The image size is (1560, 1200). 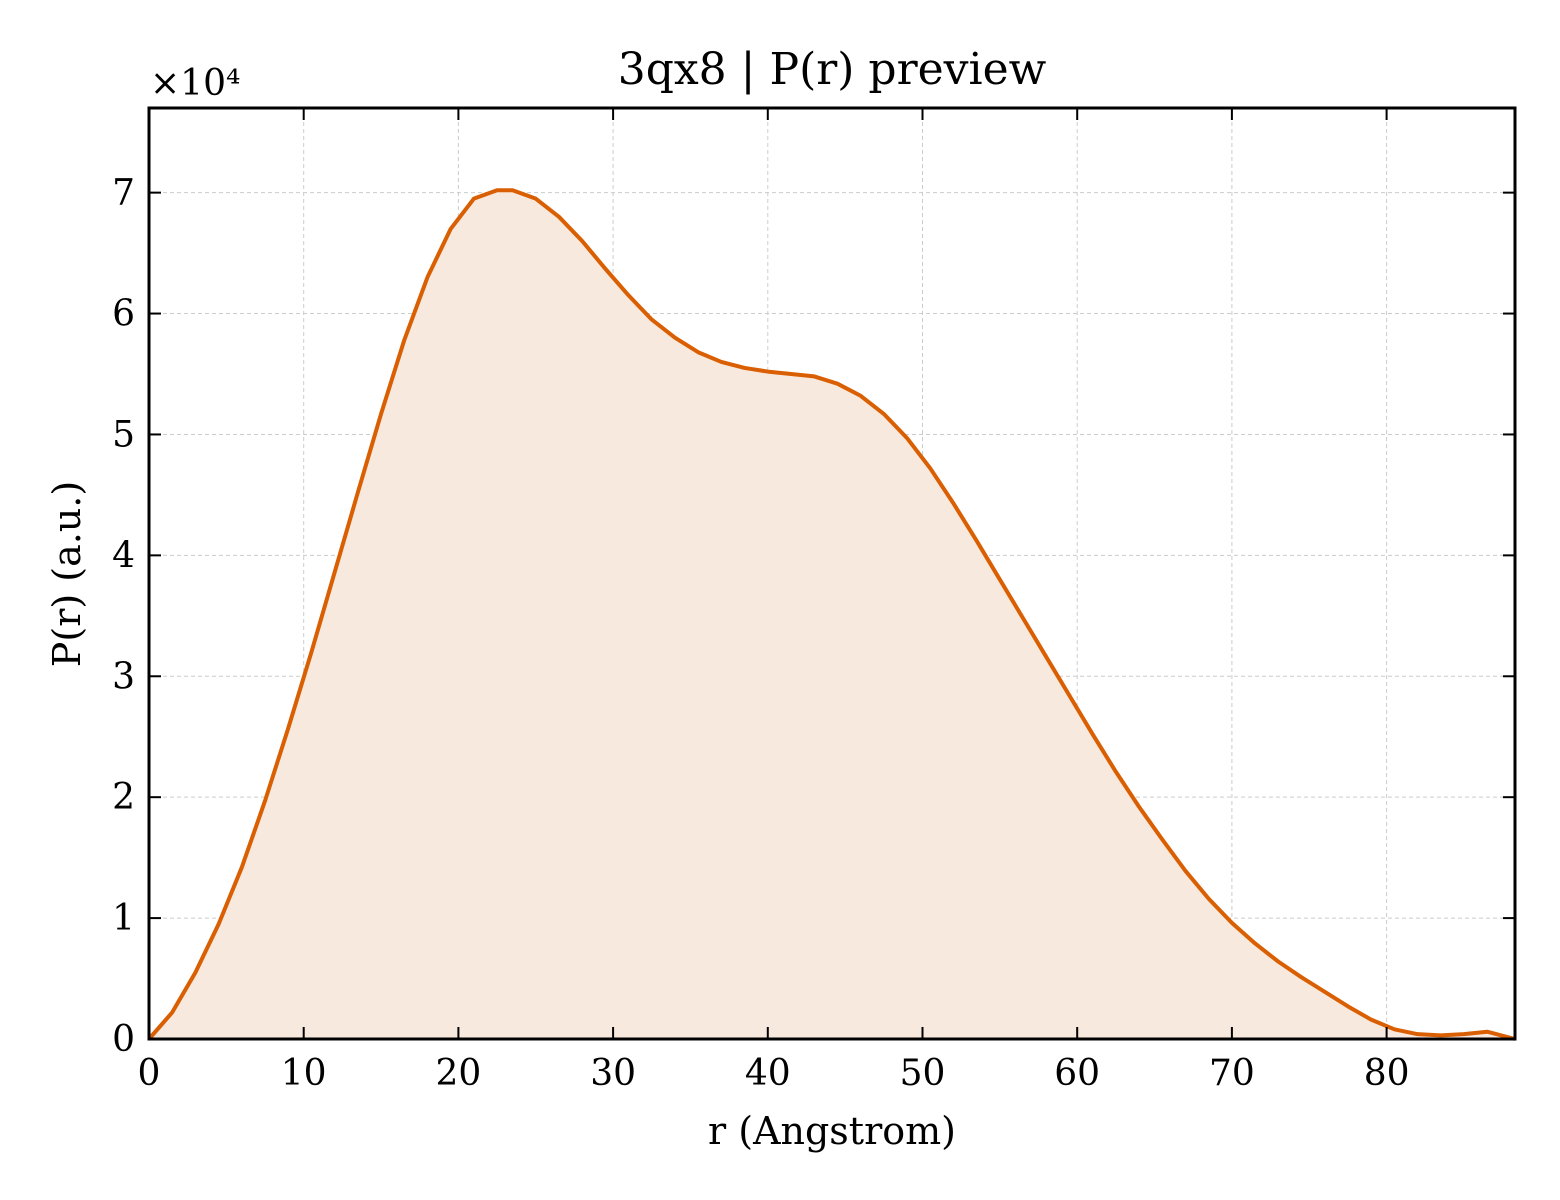 What do you see at coordinates (458, 1073) in the screenshot?
I see `x-tick-label: 20` at bounding box center [458, 1073].